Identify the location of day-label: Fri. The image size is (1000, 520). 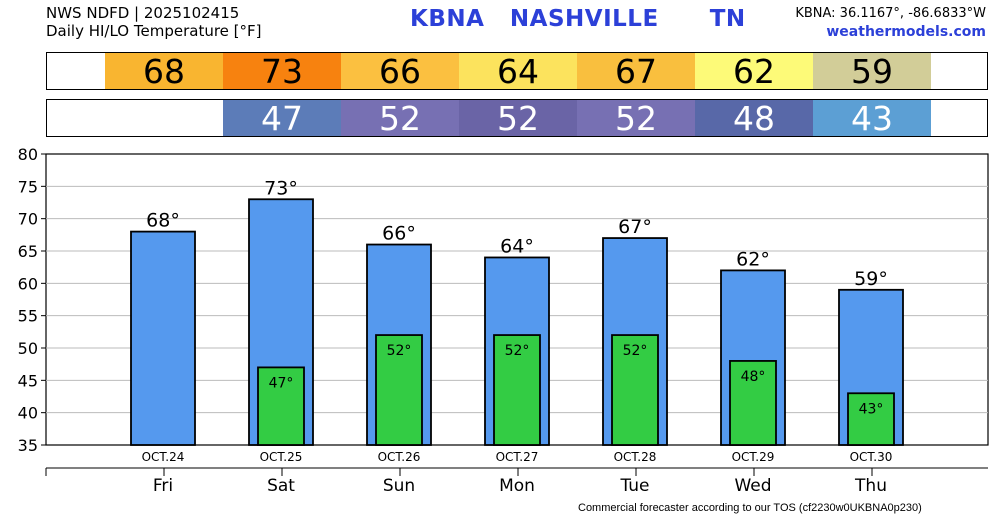
(163, 486).